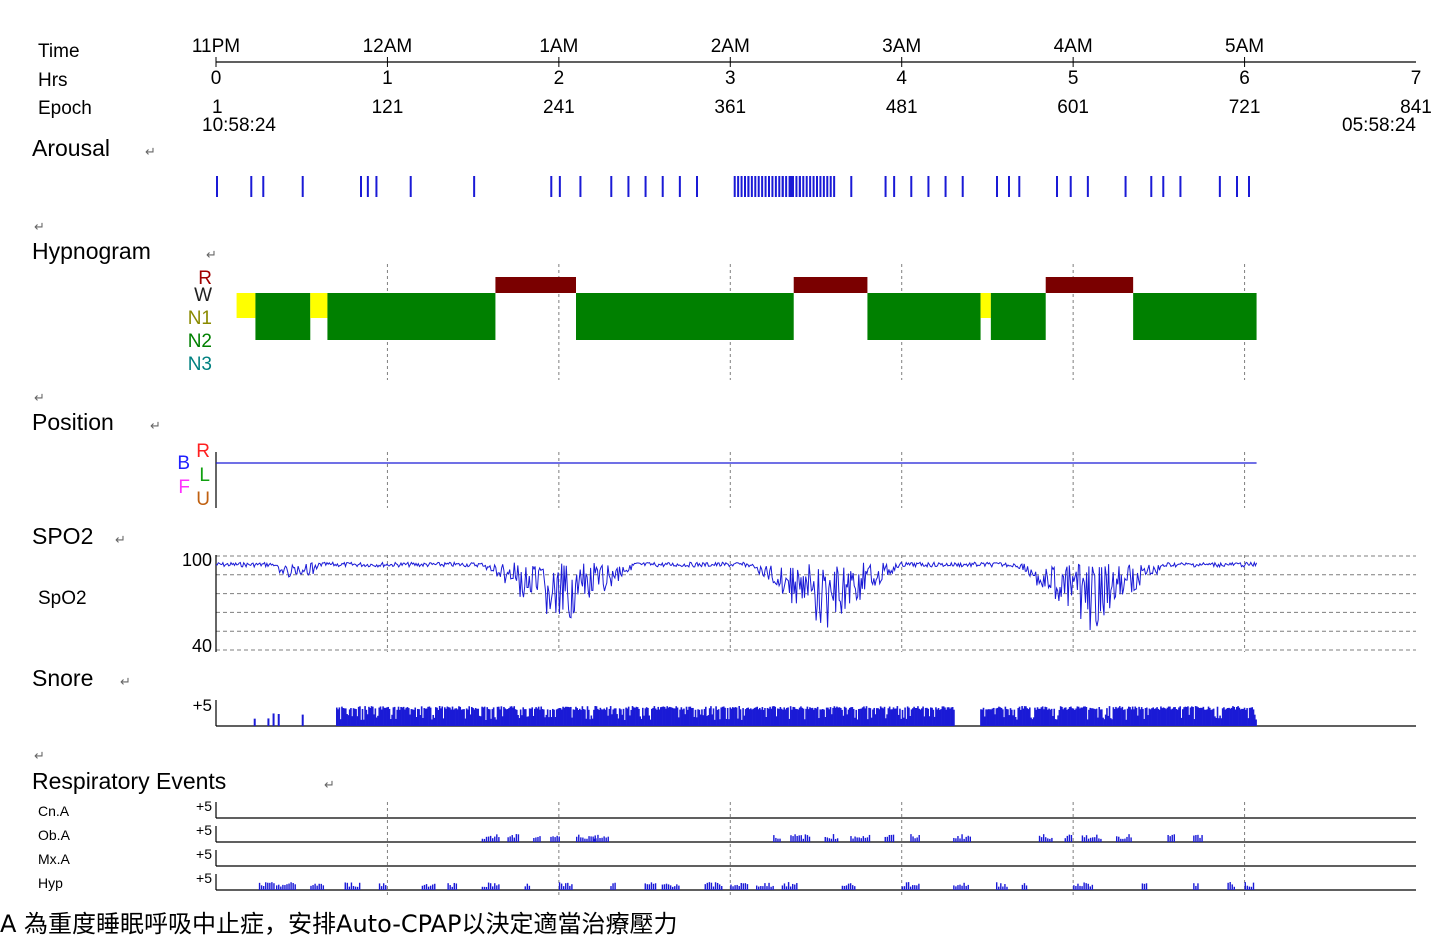 Image resolution: width=1449 pixels, height=939 pixels. Describe the element at coordinates (200, 318) in the screenshot. I see `hypnogram-stage-label: N1` at that location.